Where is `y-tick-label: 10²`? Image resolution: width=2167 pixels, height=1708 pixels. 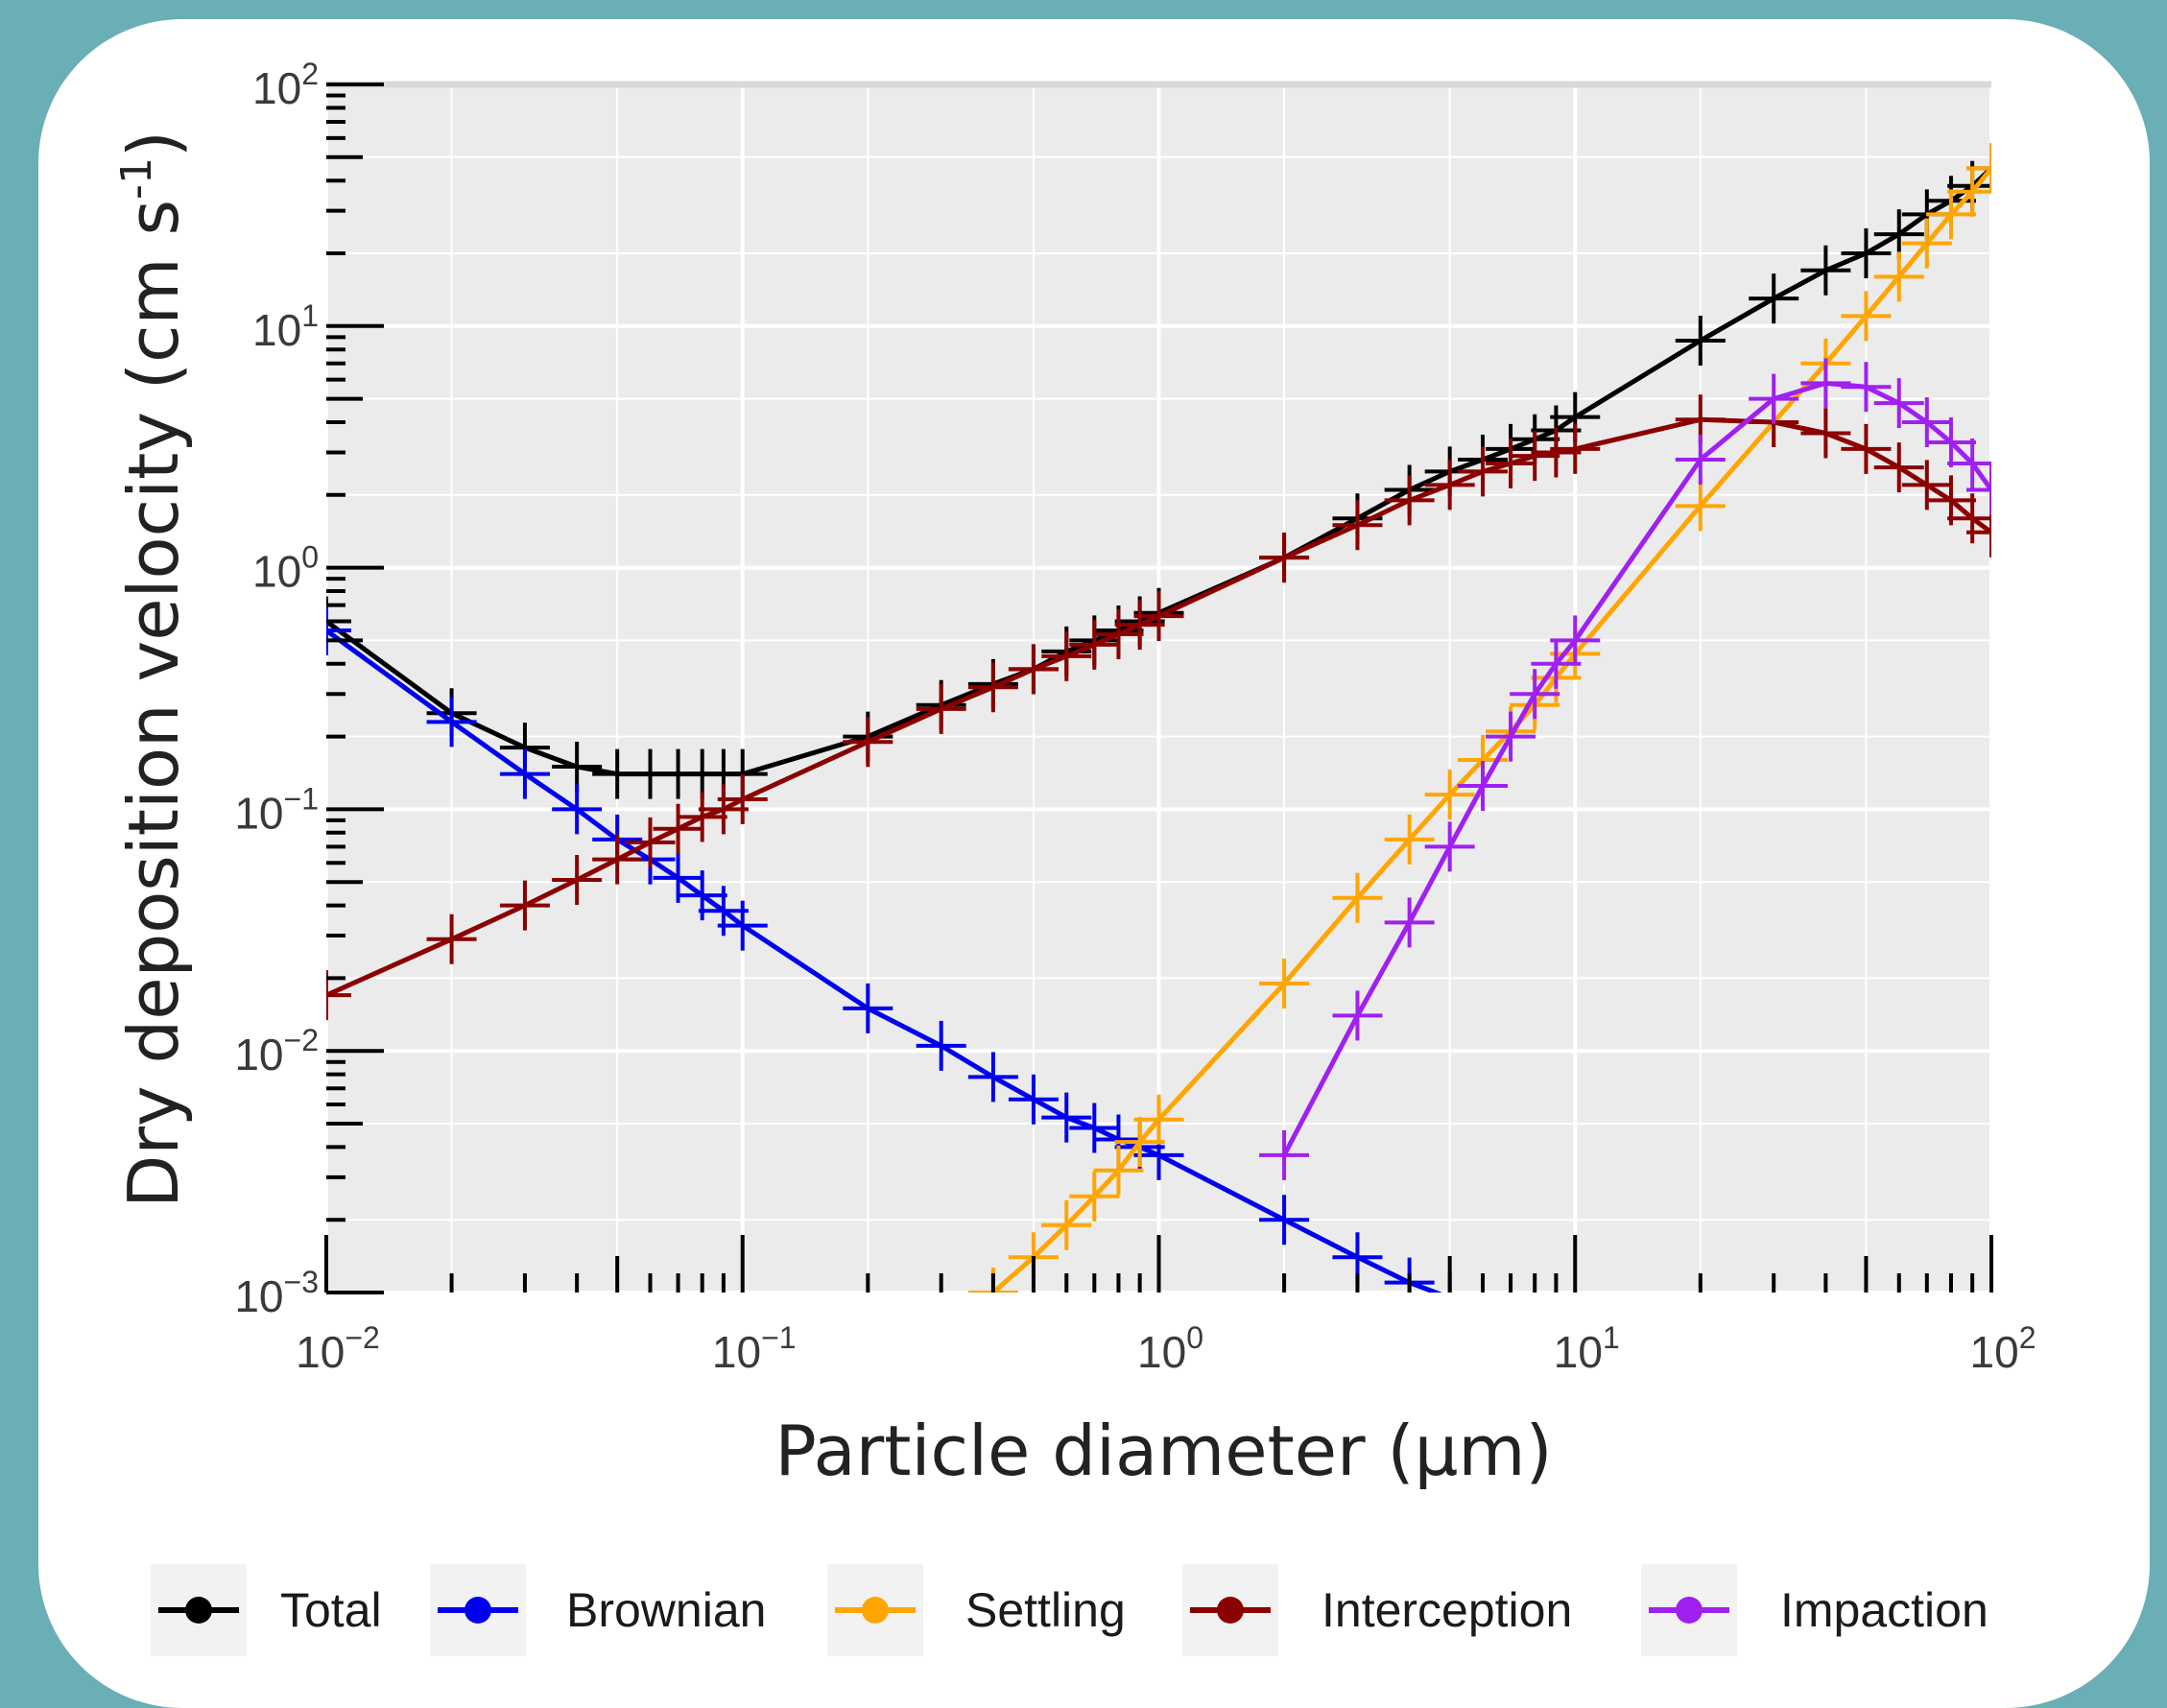 y-tick-label: 10² is located at coordinates (286, 85).